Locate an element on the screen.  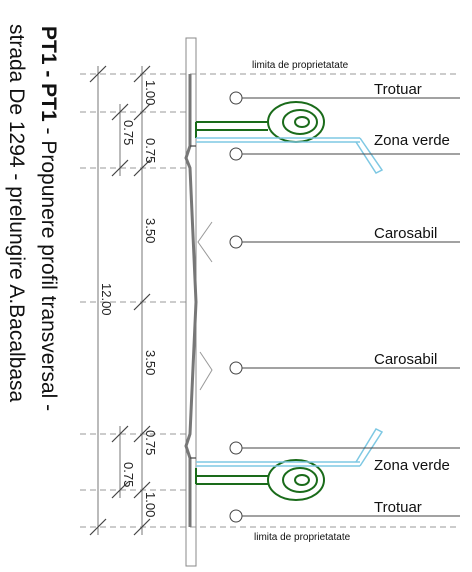
dim-road-top: 3.50 is located at coordinates (150, 230).